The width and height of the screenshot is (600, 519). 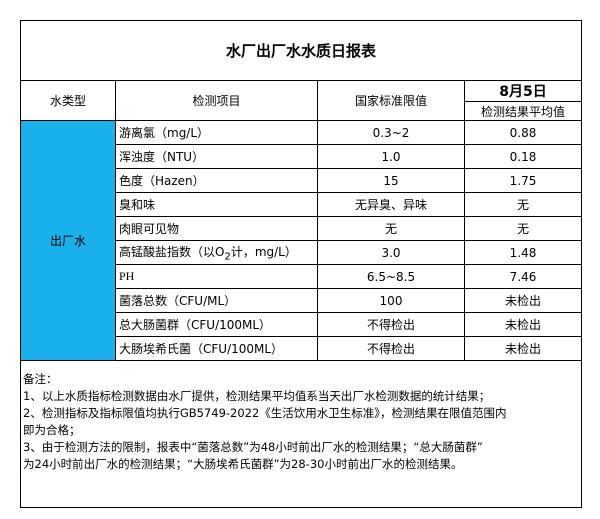 I want to click on header-water-type: 水类型, so click(x=68, y=100).